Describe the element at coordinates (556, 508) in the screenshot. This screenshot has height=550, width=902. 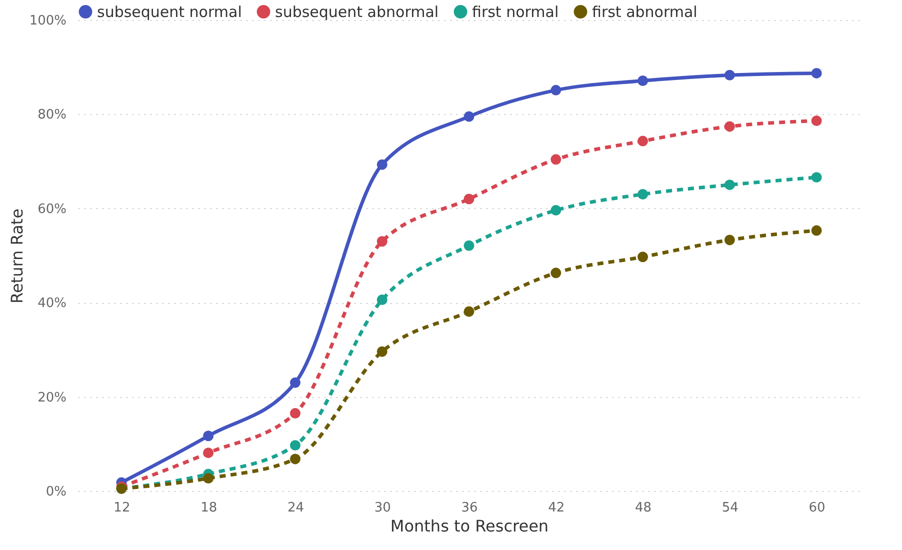
I see `x-tick-label: 42` at that location.